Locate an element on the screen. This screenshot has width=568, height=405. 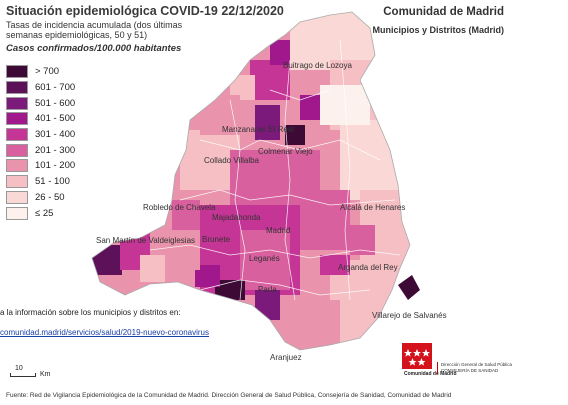
map-units: Casos confirmados/100.000 habitantes is located at coordinates (94, 48).